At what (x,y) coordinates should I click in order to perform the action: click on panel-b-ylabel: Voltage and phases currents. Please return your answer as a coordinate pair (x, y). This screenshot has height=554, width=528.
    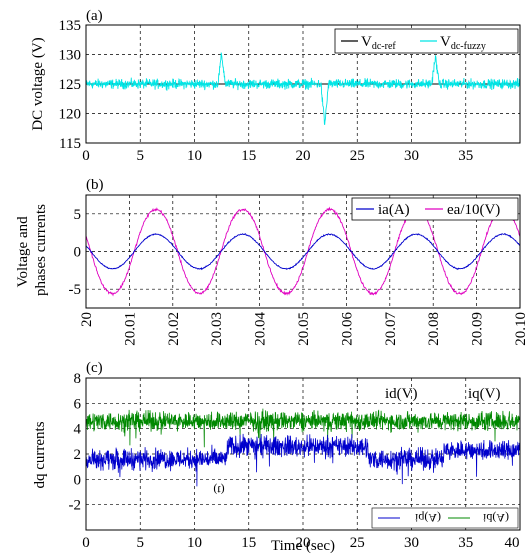
    Looking at the image, I should click on (32, 250).